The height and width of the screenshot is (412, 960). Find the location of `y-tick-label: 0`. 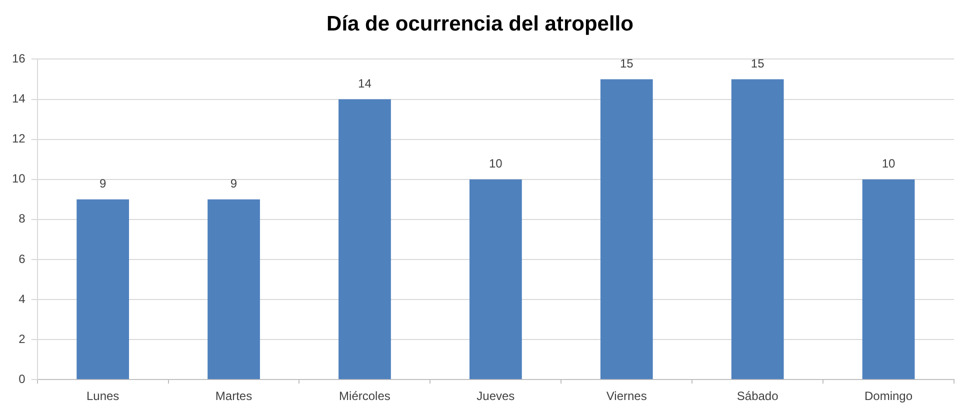

y-tick-label: 0 is located at coordinates (22, 379).